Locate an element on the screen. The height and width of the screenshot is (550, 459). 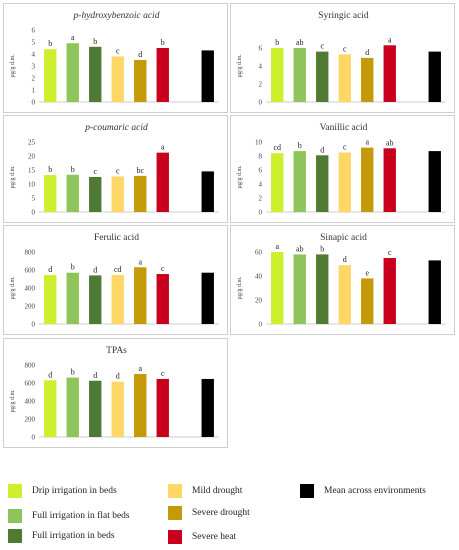
chart-svg: TPAs µg/g d.m. 0 200 400 600 800 d b d d a c is located at coordinates (114, 394).